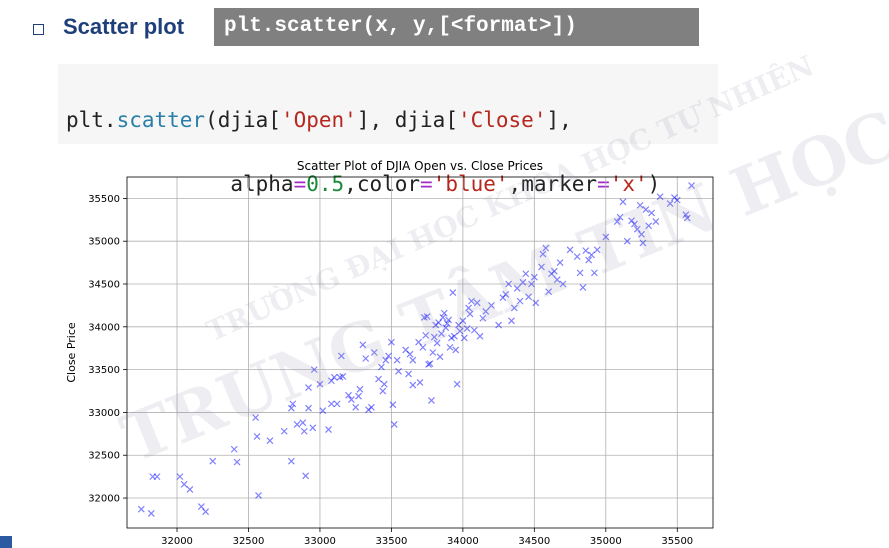  What do you see at coordinates (456, 27) in the screenshot?
I see `syntax-code-bar: plt.scatter(x, y,[<format>])` at bounding box center [456, 27].